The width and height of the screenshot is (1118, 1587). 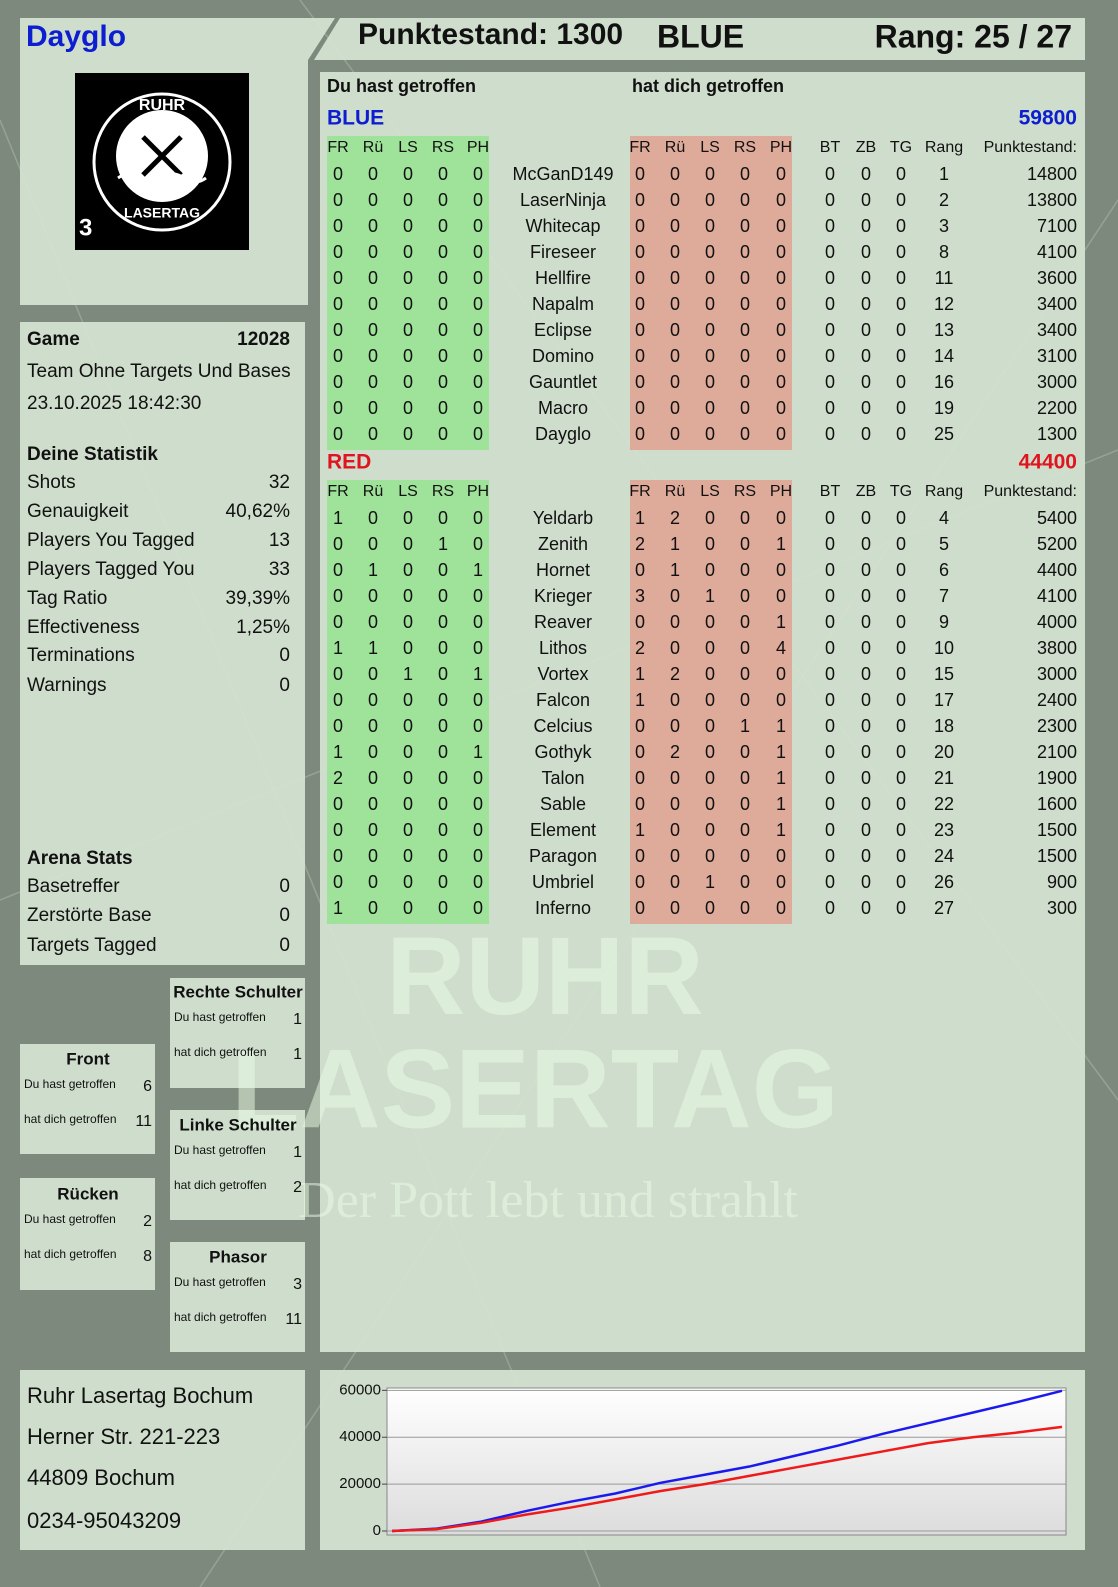 What do you see at coordinates (563, 252) in the screenshot?
I see `player-name: Fireseer` at bounding box center [563, 252].